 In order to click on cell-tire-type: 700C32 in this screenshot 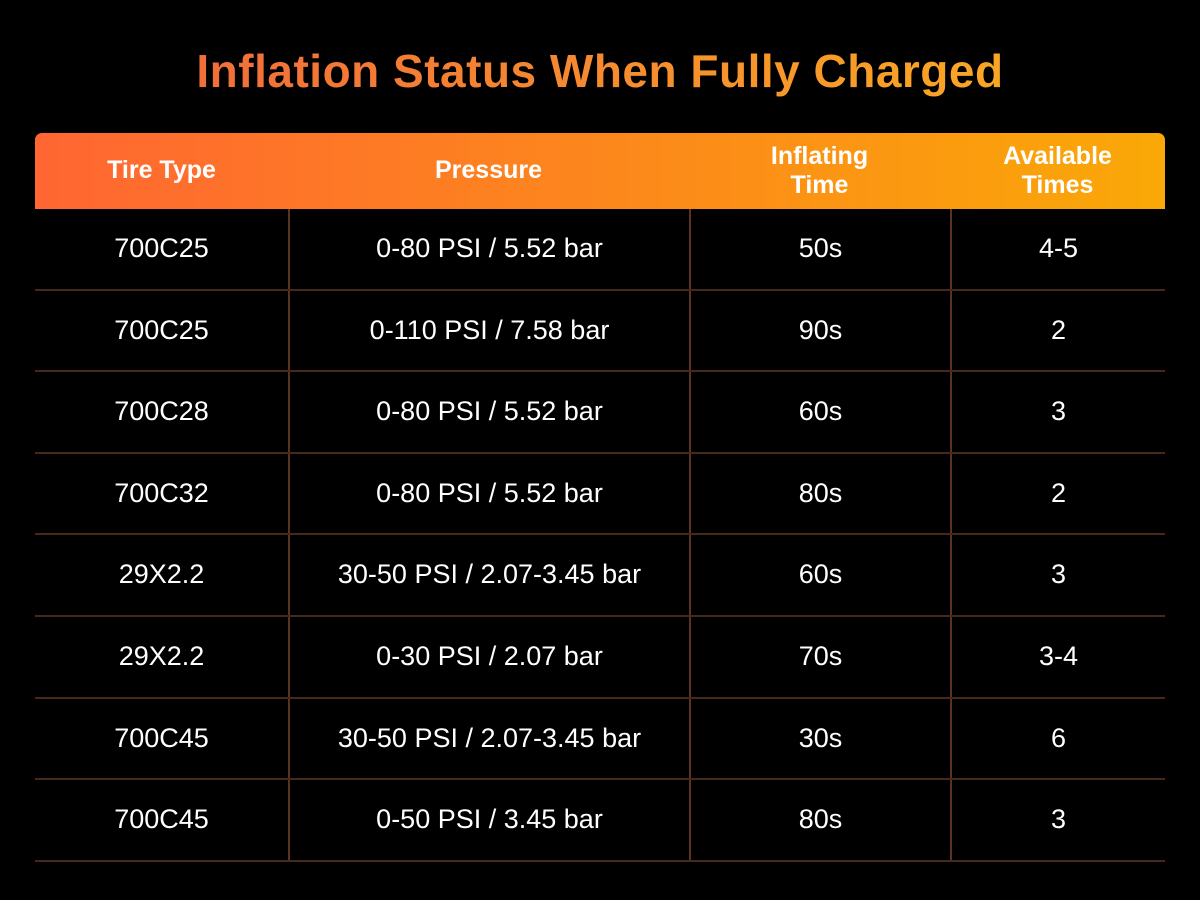, I will do `click(161, 492)`.